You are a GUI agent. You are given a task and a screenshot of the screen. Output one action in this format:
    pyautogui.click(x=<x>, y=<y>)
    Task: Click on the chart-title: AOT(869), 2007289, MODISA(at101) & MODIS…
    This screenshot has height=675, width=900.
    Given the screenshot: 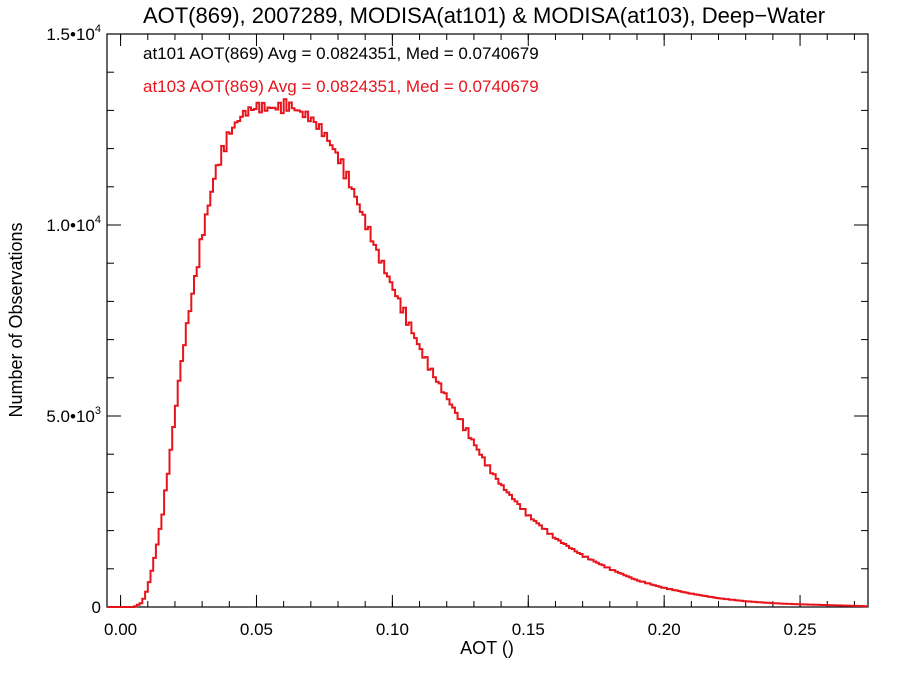 What is the action you would take?
    pyautogui.click(x=484, y=15)
    